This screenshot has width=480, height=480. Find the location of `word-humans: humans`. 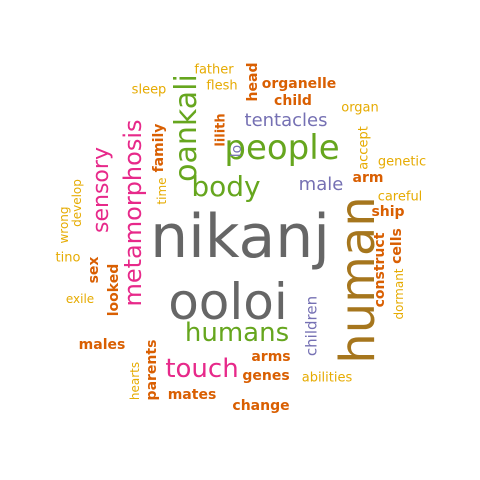

word-humans: humans is located at coordinates (237, 333).